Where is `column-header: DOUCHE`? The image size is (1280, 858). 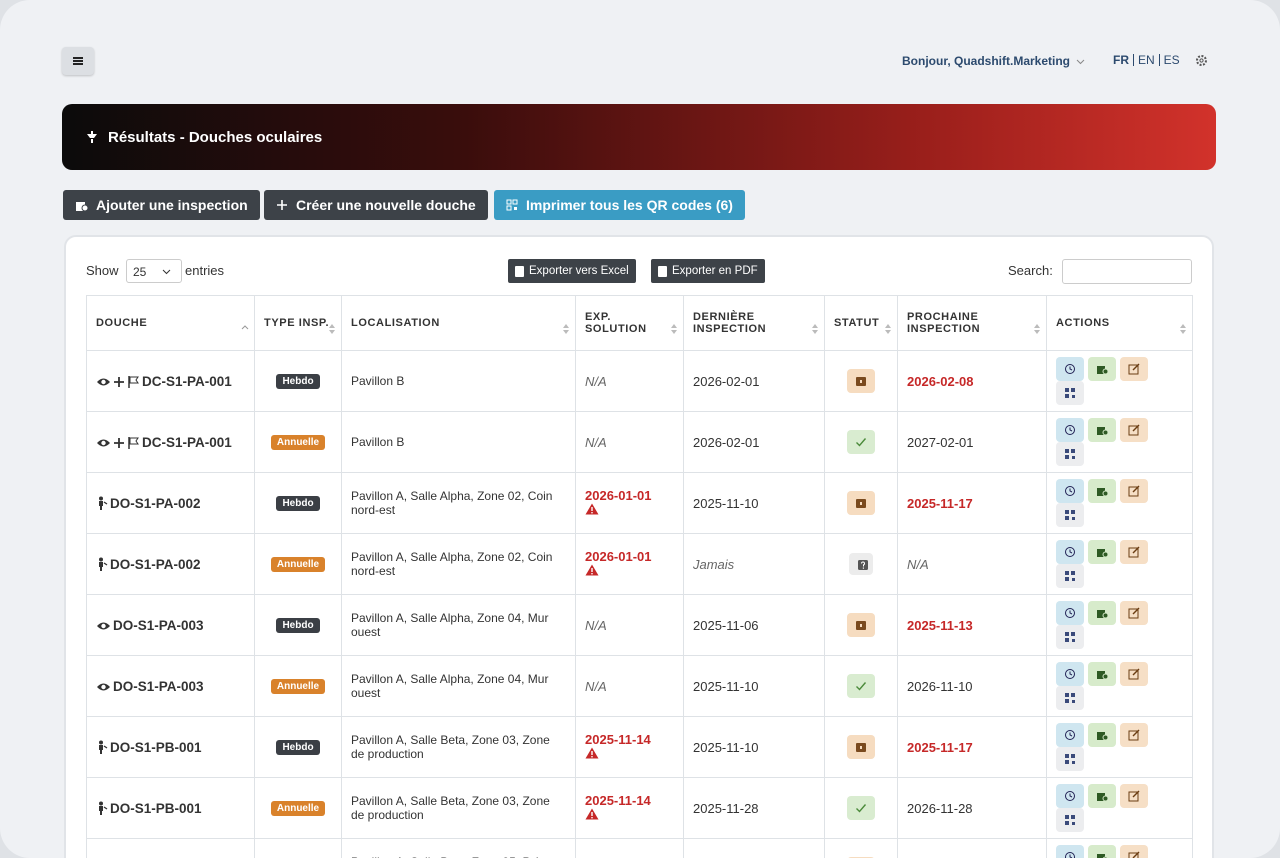
column-header: DOUCHE is located at coordinates (170, 323).